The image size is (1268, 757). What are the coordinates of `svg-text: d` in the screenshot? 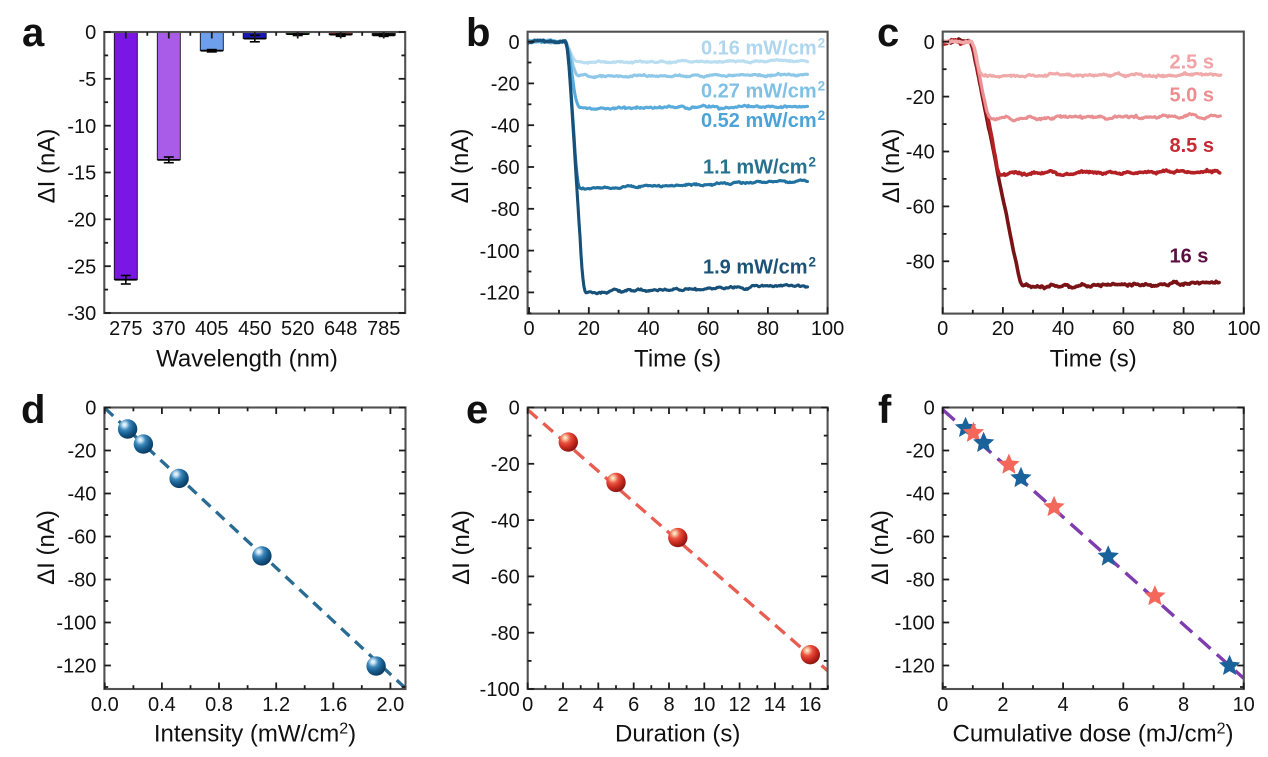 It's located at (33, 410).